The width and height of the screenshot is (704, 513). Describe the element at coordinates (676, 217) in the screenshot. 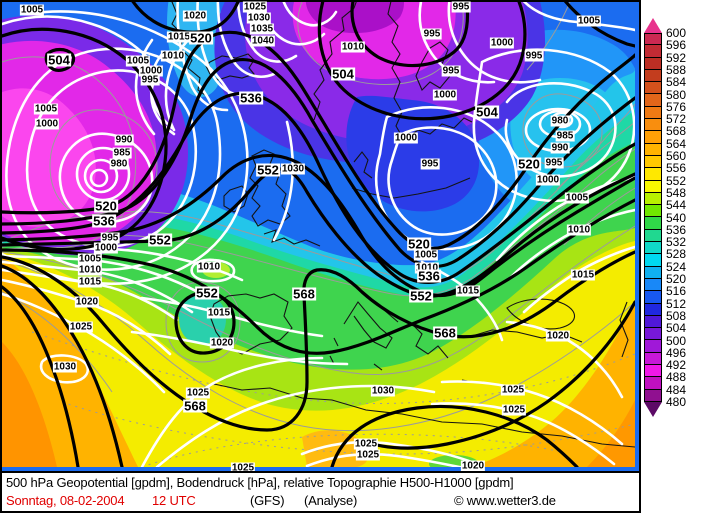

I see `colorbar-level-label: 540` at that location.